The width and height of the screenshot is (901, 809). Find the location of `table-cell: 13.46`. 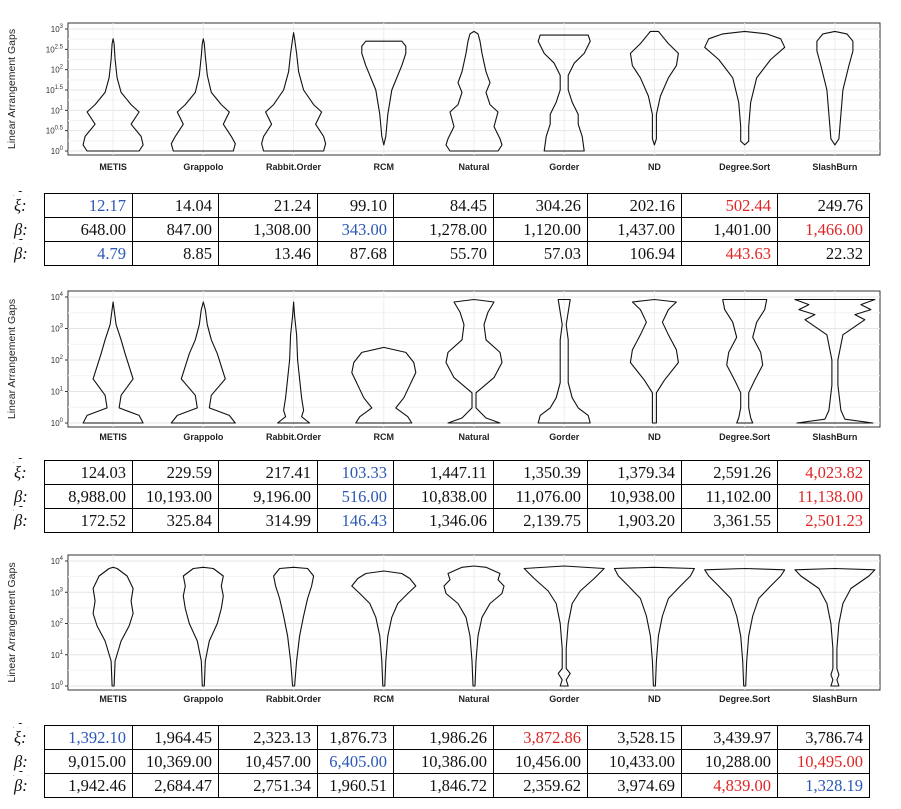

table-cell: 13.46 is located at coordinates (268, 253).